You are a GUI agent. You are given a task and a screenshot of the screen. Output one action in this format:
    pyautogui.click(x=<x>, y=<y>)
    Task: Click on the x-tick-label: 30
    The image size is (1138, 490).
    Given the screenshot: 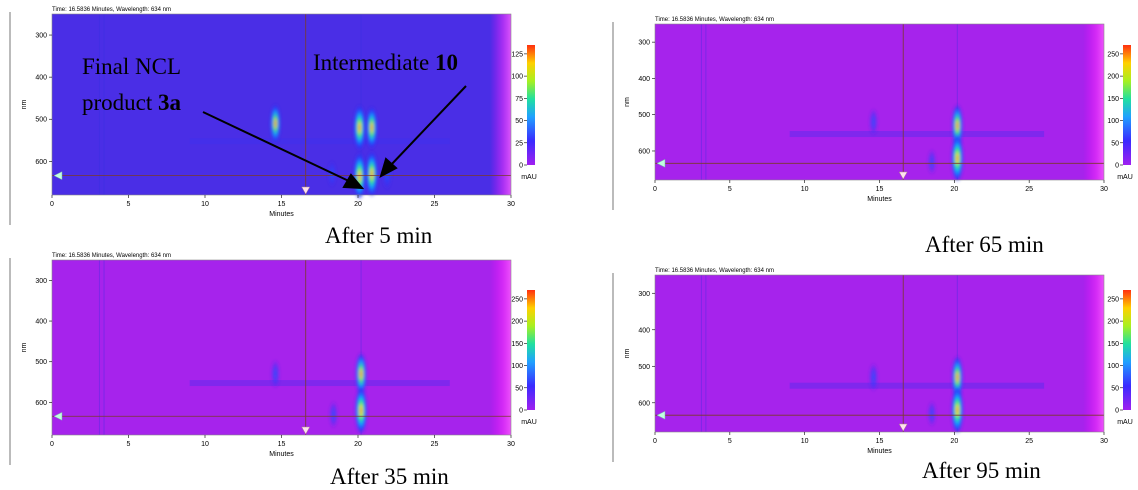 What is the action you would take?
    pyautogui.click(x=511, y=204)
    